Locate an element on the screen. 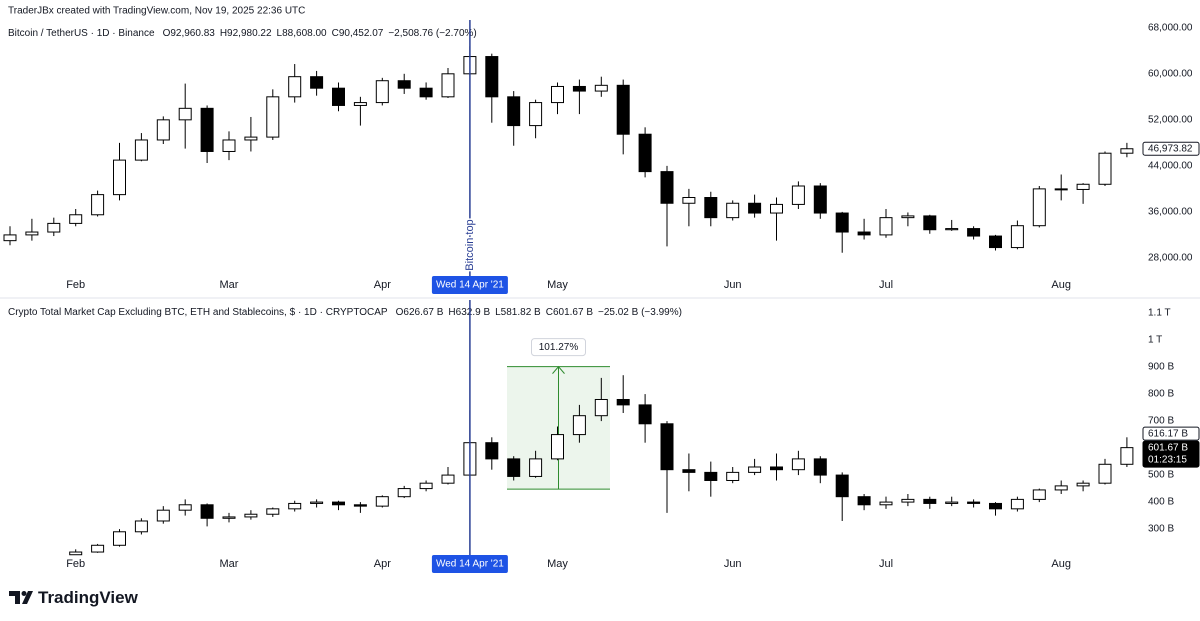 The width and height of the screenshot is (1200, 621). price-label: 601.67 B is located at coordinates (1168, 447).